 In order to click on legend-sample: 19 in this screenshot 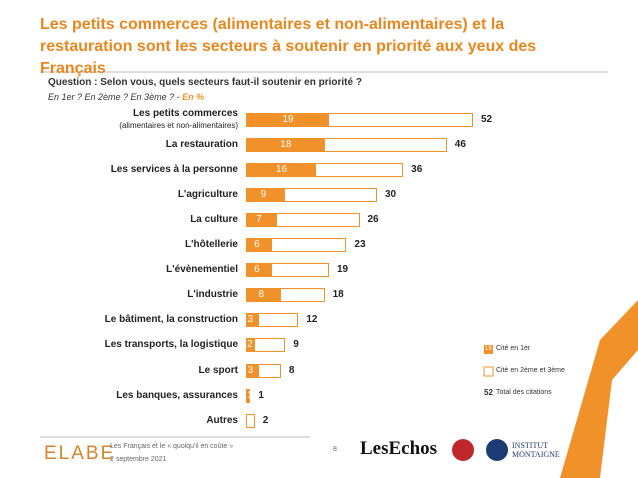, I will do `click(488, 349)`.